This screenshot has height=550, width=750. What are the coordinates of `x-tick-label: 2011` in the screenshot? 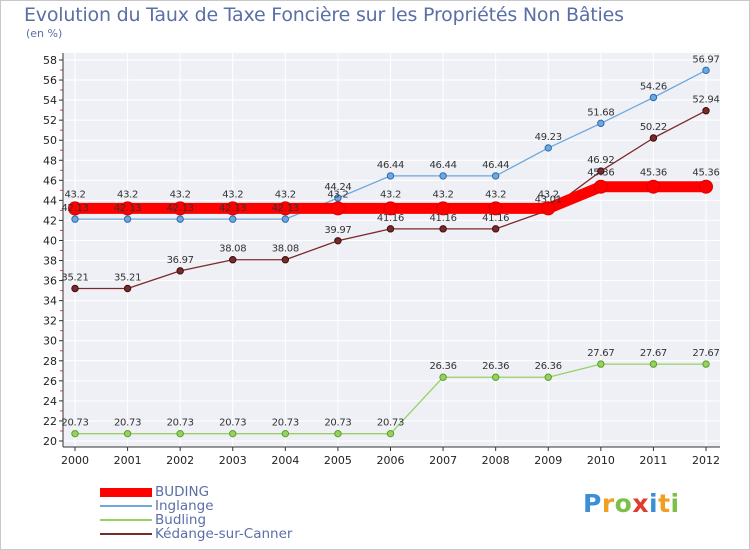 It's located at (653, 460).